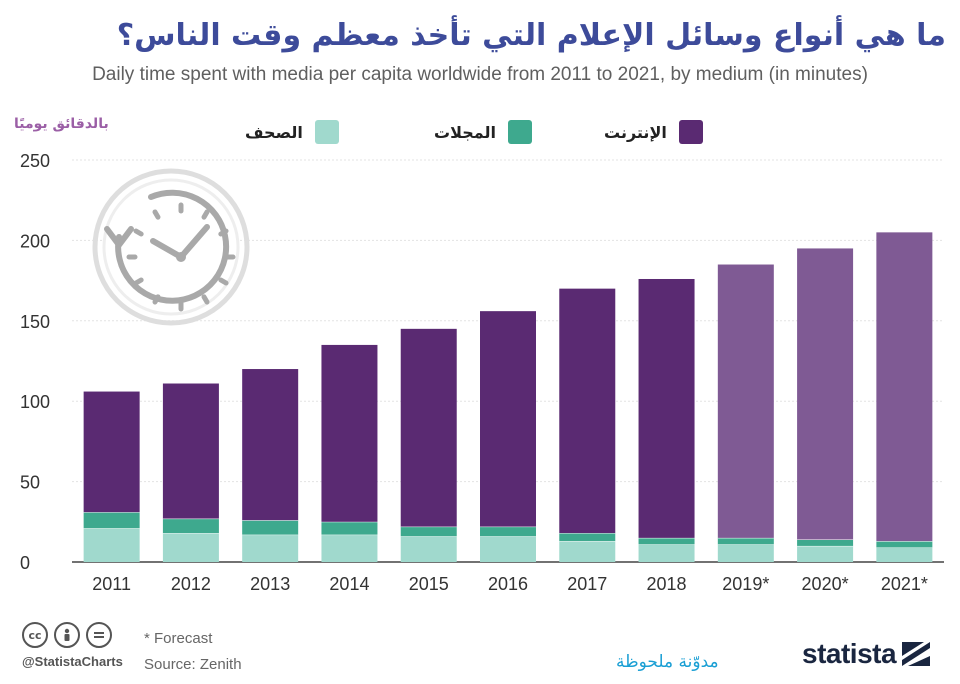 Image resolution: width=960 pixels, height=684 pixels. Describe the element at coordinates (349, 584) in the screenshot. I see `x-tick-label: 2014` at that location.